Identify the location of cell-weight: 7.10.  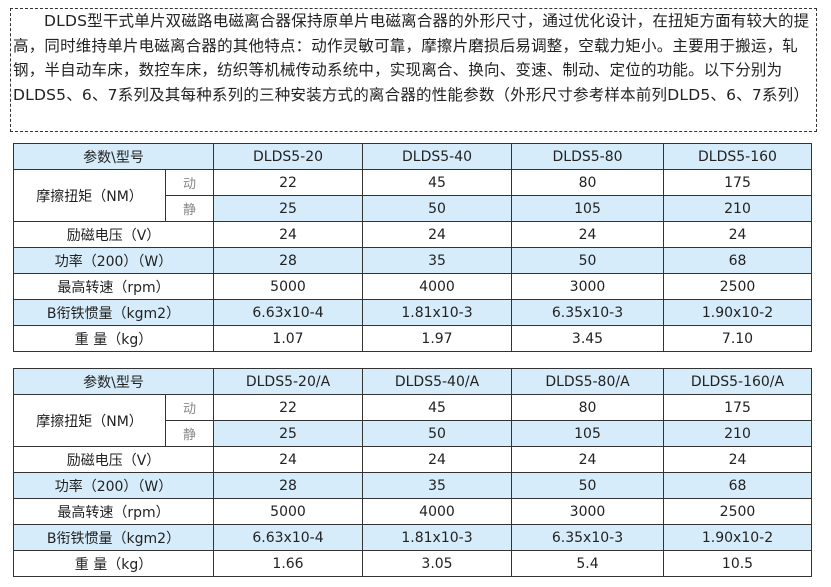
(737, 338).